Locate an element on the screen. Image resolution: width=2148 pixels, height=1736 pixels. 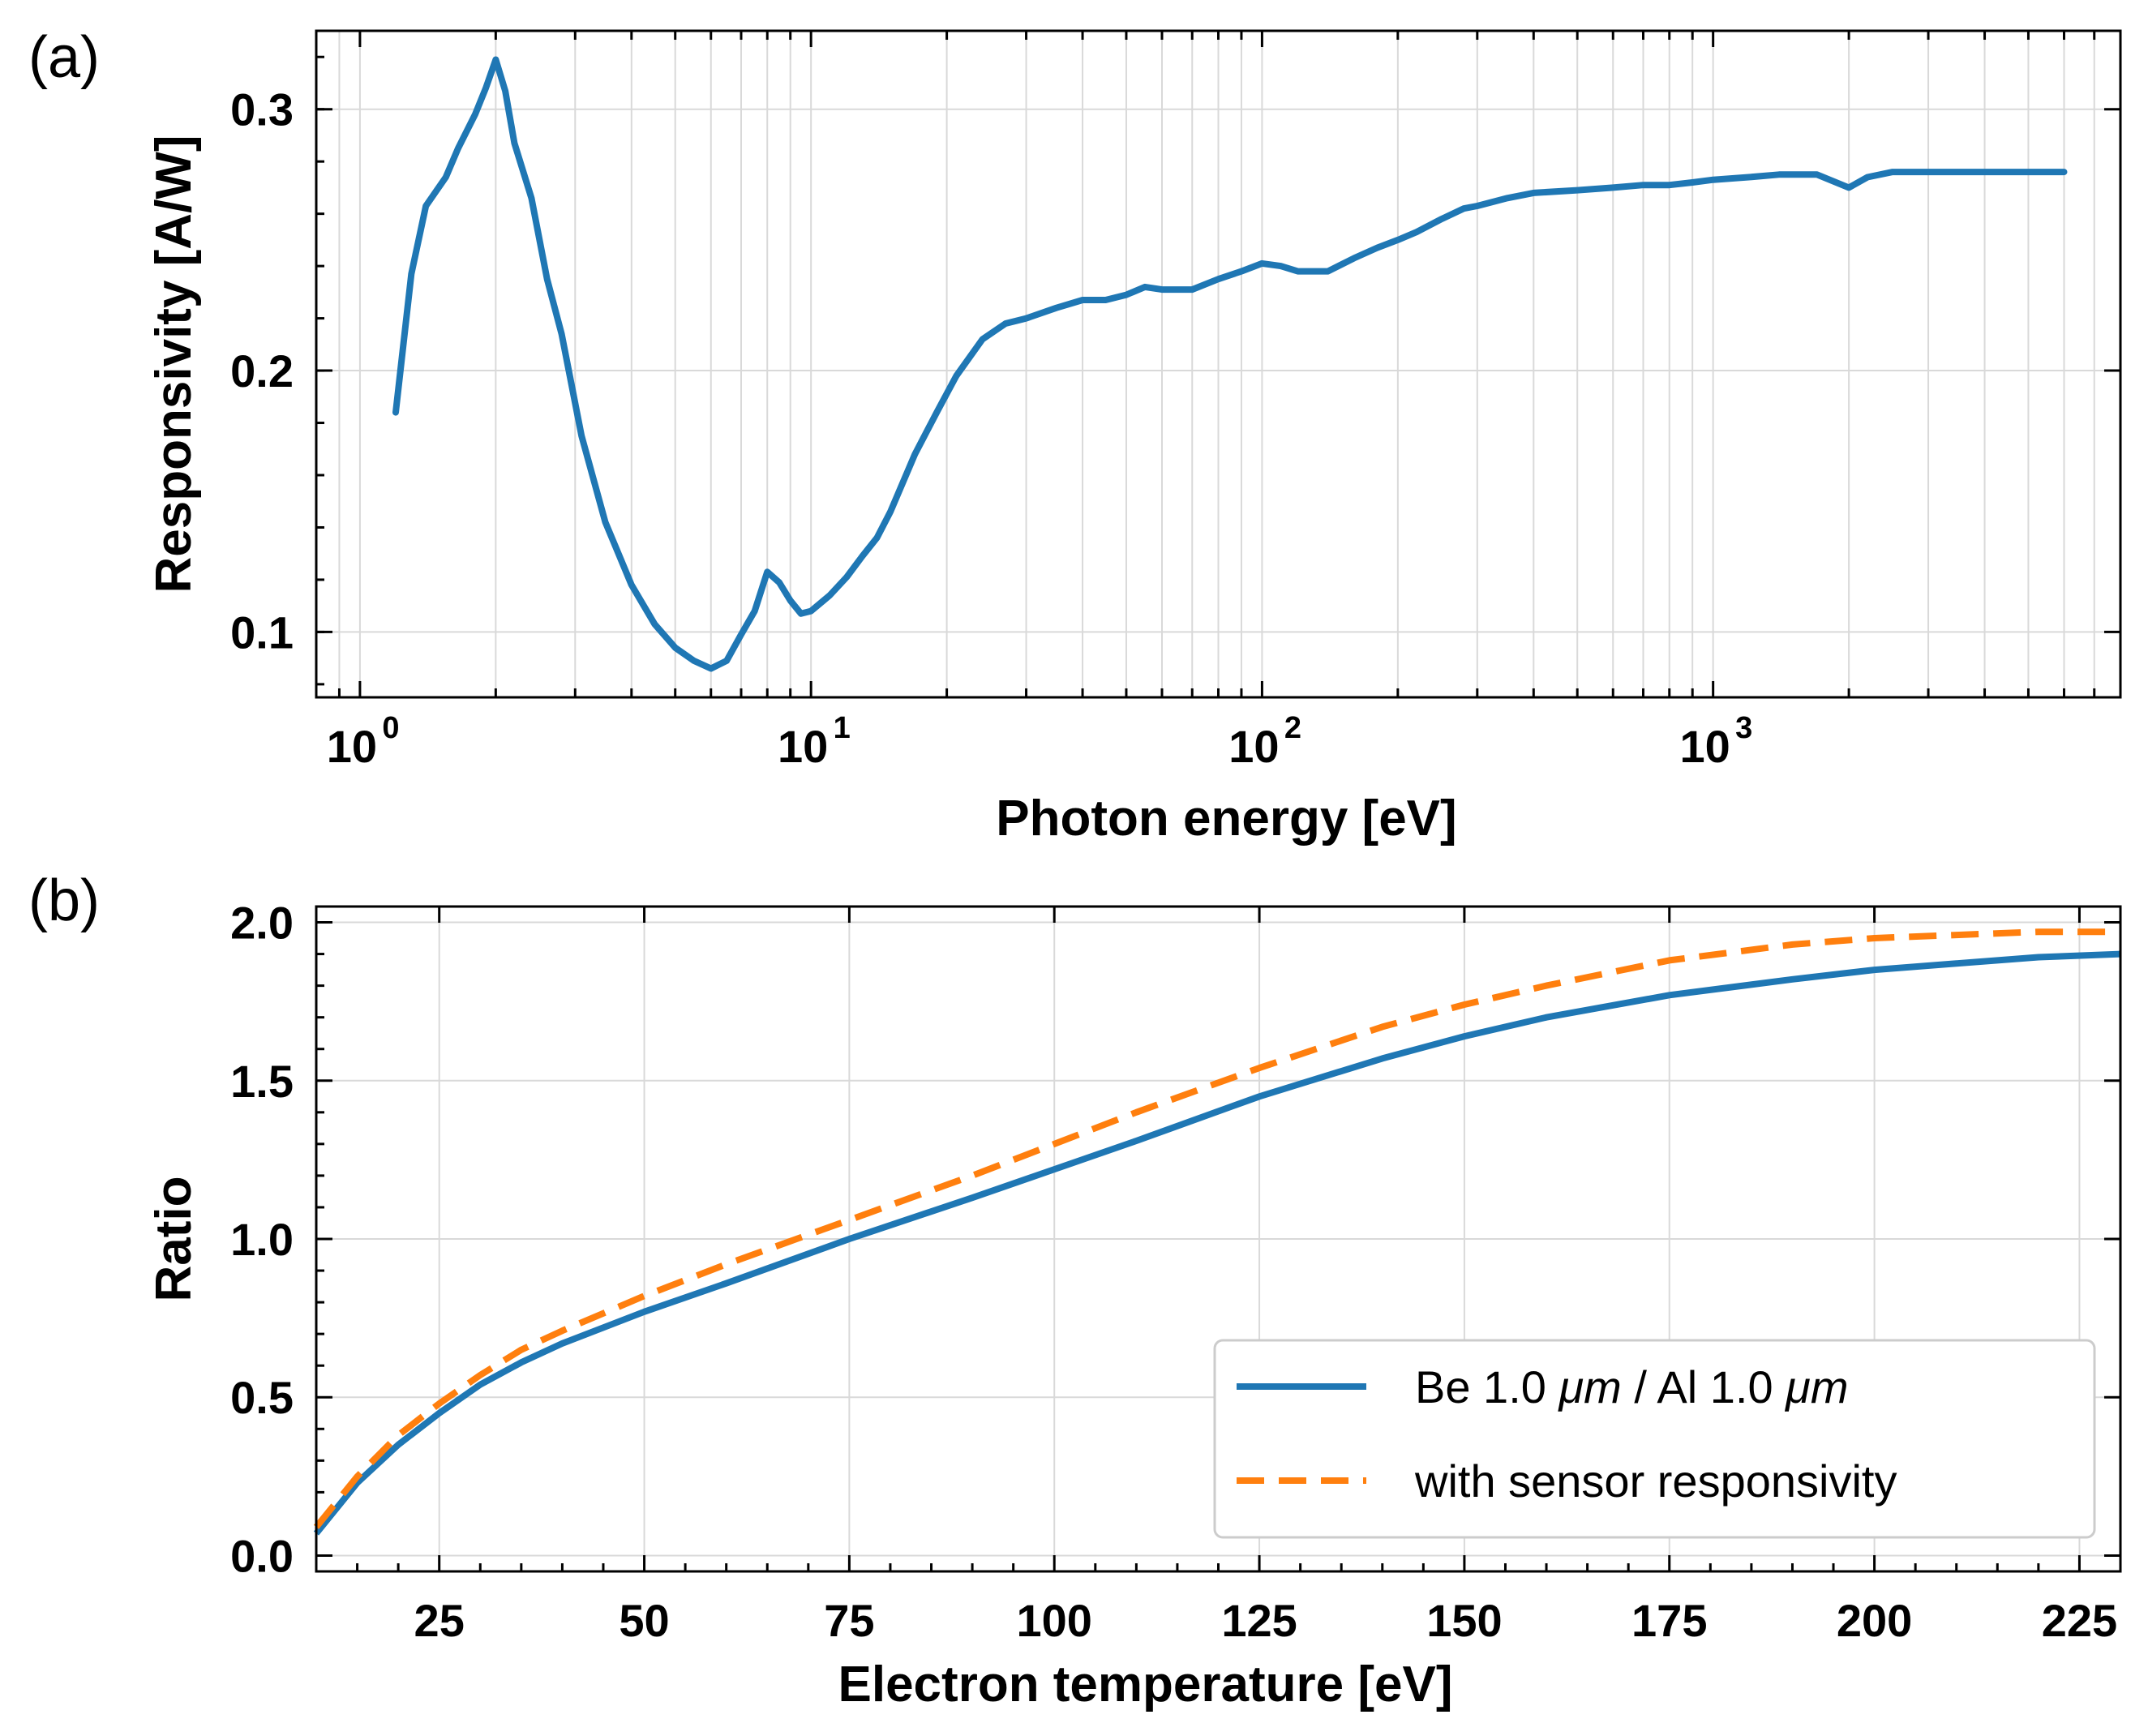
legend-entry-ratio: Be 1.0 μm / Al 1.0 μm is located at coordinates (1631, 1386).